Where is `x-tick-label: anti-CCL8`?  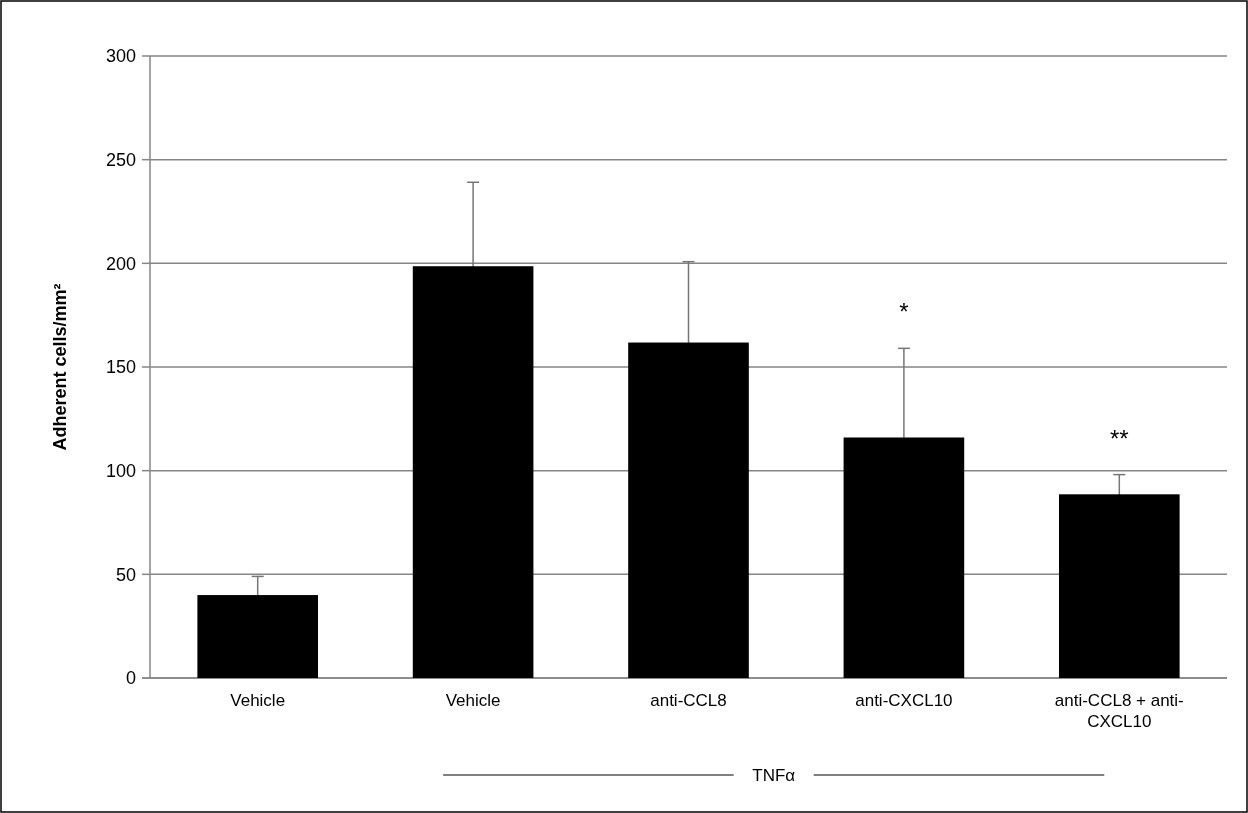
x-tick-label: anti-CCL8 is located at coordinates (688, 700).